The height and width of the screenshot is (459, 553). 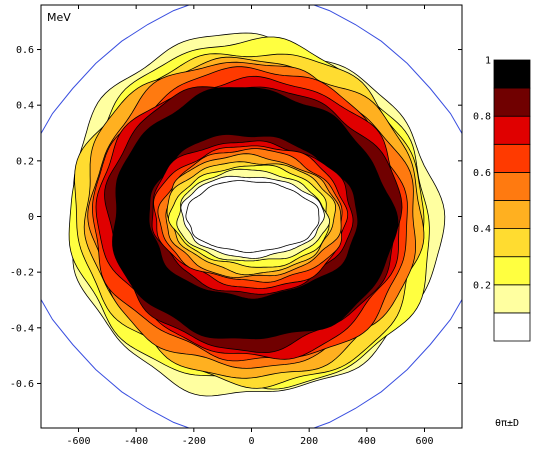 What do you see at coordinates (31, 217) in the screenshot?
I see `y-tick-label: 0` at bounding box center [31, 217].